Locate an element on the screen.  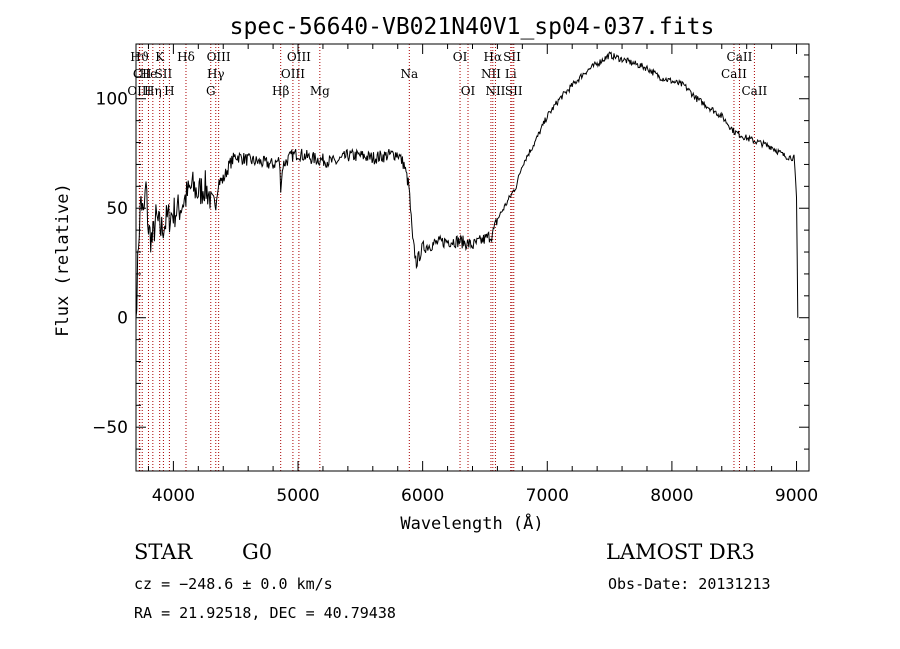
x-tick-label-9000: 9000 is located at coordinates (796, 496).